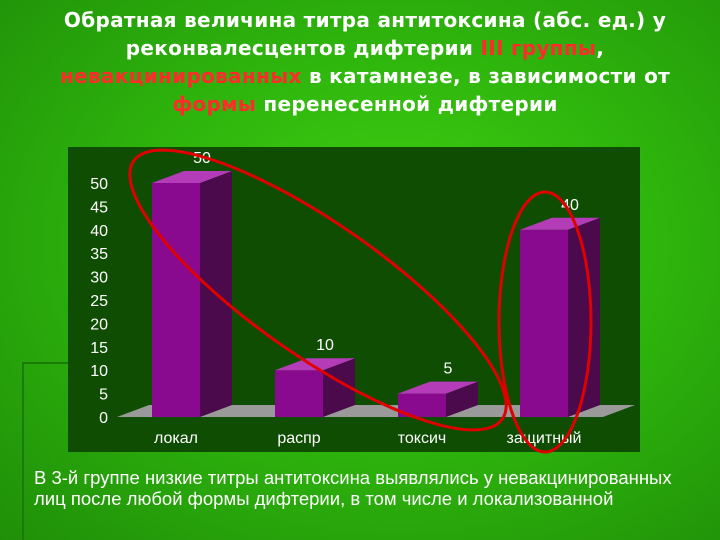 The width and height of the screenshot is (720, 540). I want to click on y-tick-label: 40, so click(99, 231).